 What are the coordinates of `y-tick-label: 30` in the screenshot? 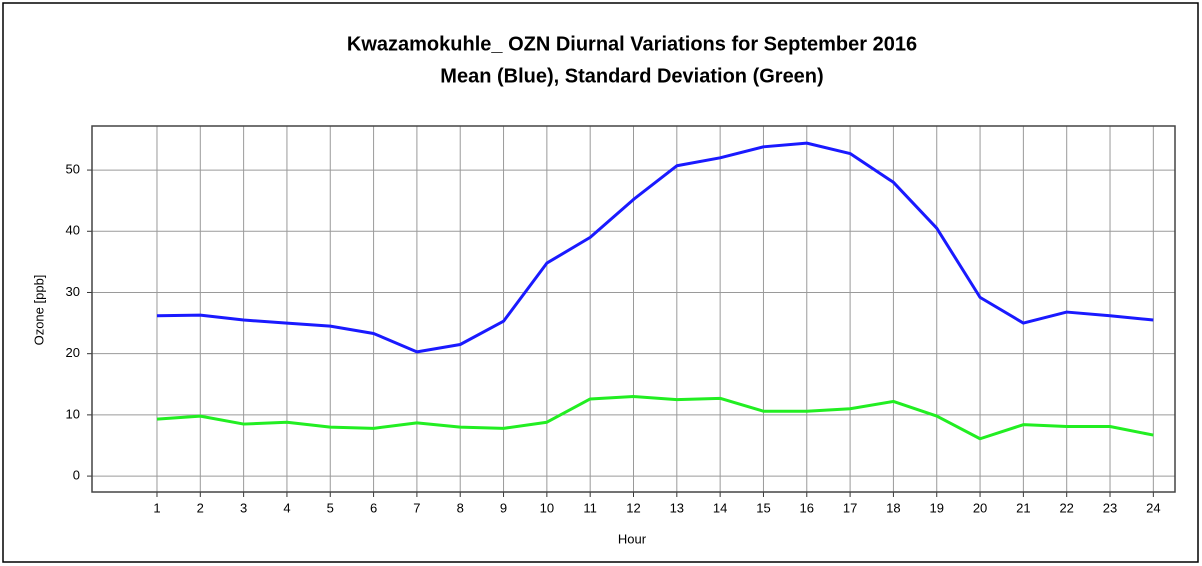 It's located at (73, 291).